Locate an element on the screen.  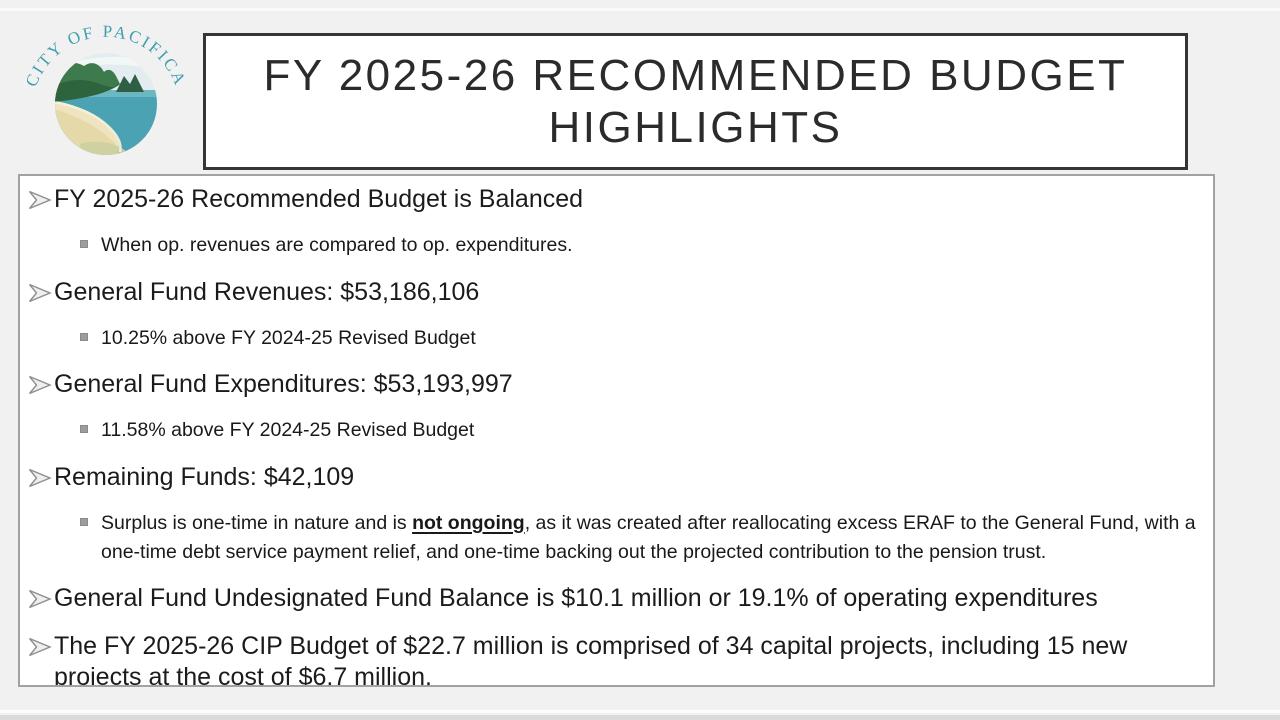
slide-title-box: FY 2025-26 RECOMMENDED BUDGET HIGHLIGHTS is located at coordinates (695, 101).